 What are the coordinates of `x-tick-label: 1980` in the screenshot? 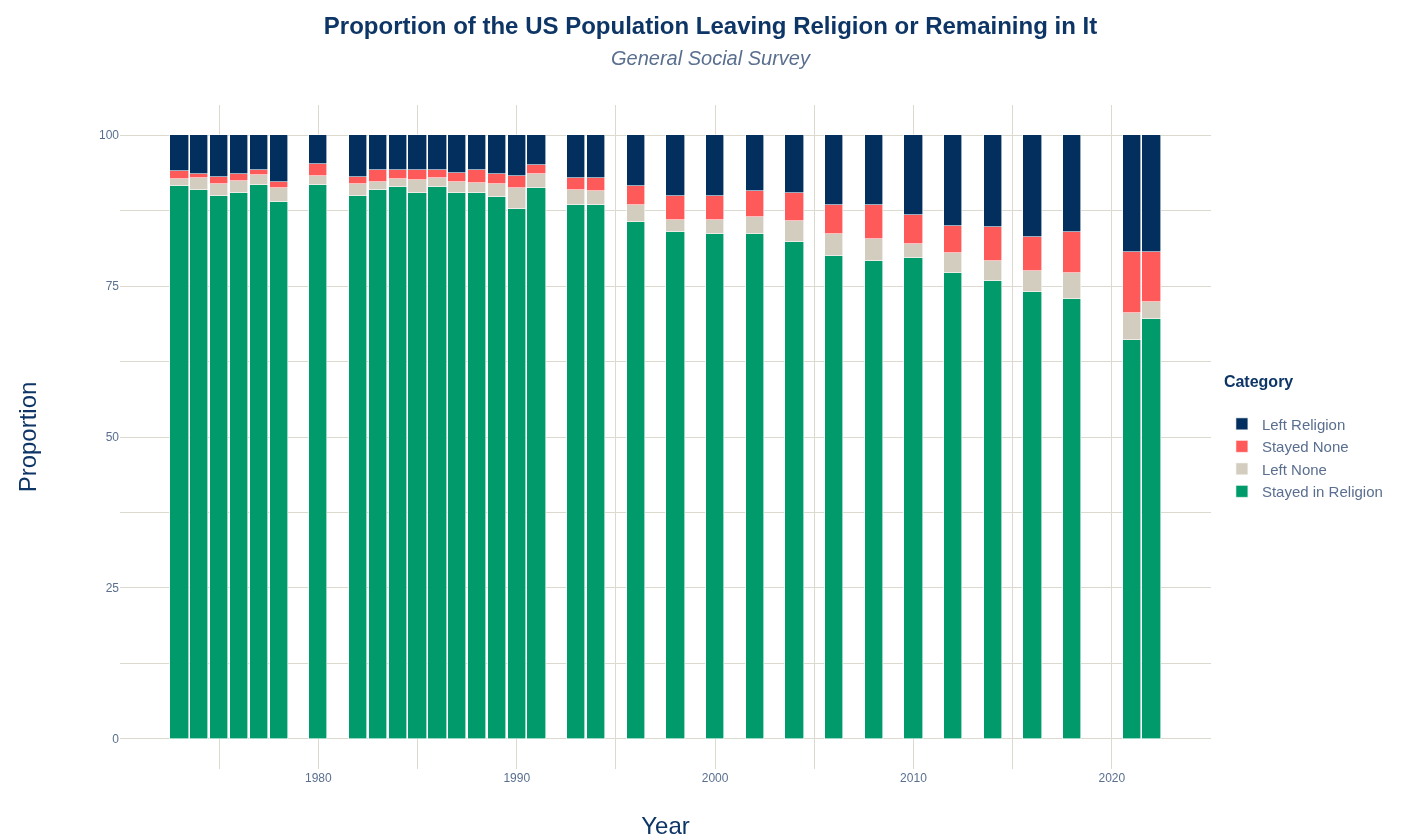 It's located at (319, 778).